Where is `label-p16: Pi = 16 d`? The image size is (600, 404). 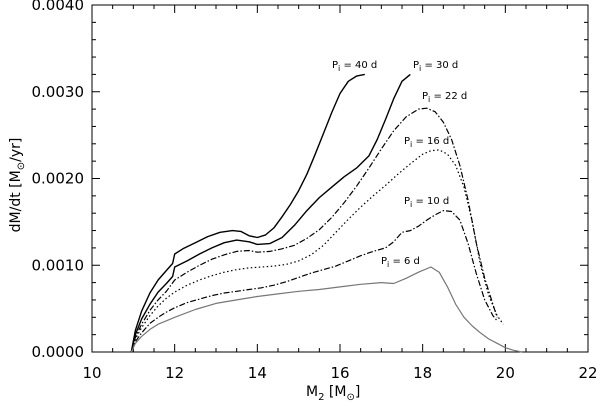 label-p16: Pi = 16 d is located at coordinates (426, 142).